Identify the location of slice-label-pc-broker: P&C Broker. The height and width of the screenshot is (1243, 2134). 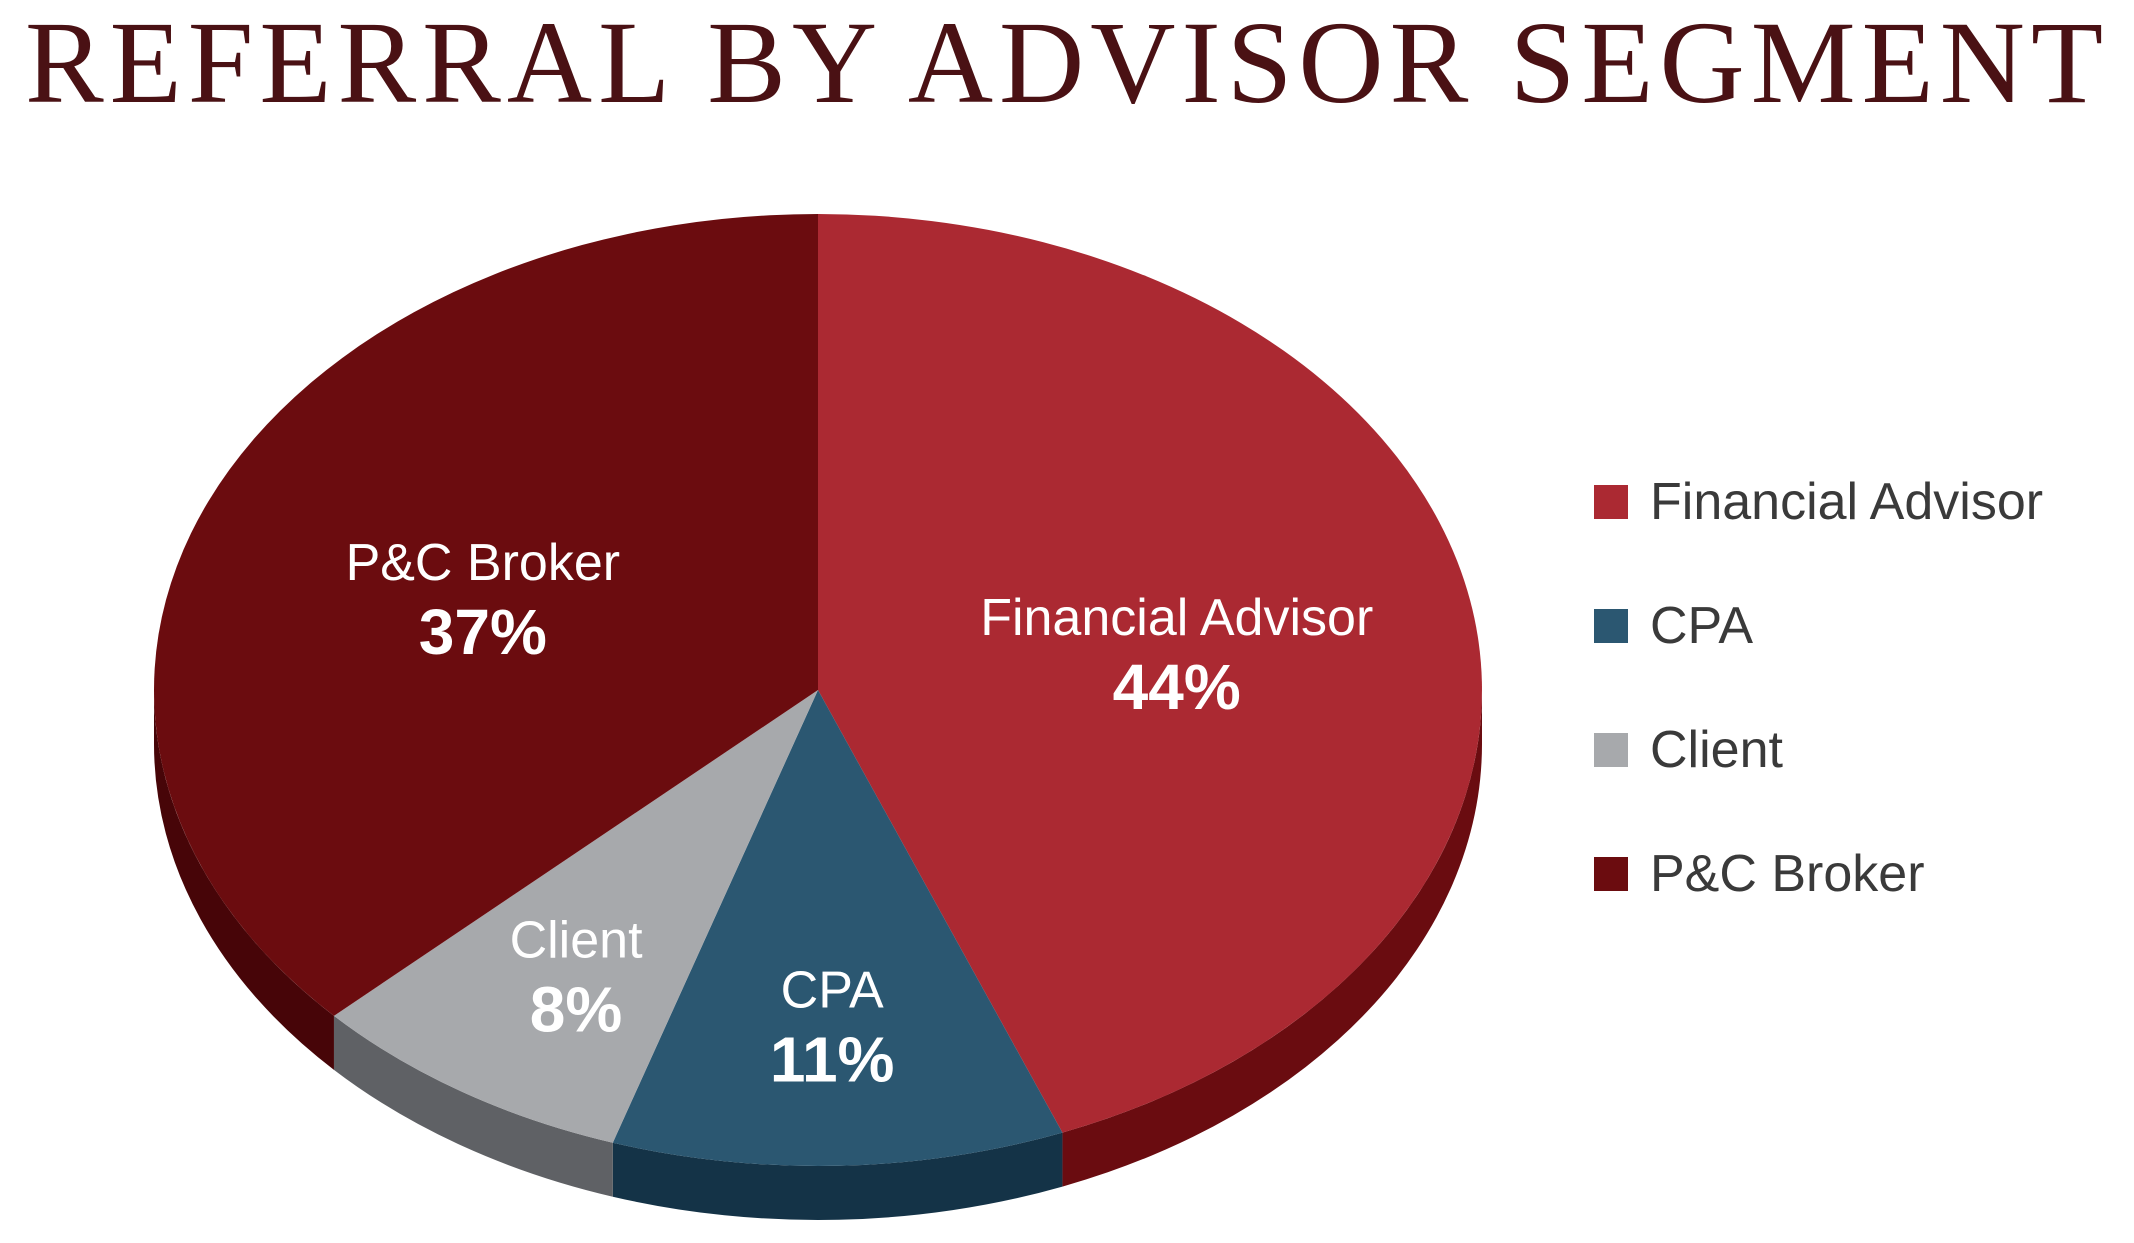
(483, 563).